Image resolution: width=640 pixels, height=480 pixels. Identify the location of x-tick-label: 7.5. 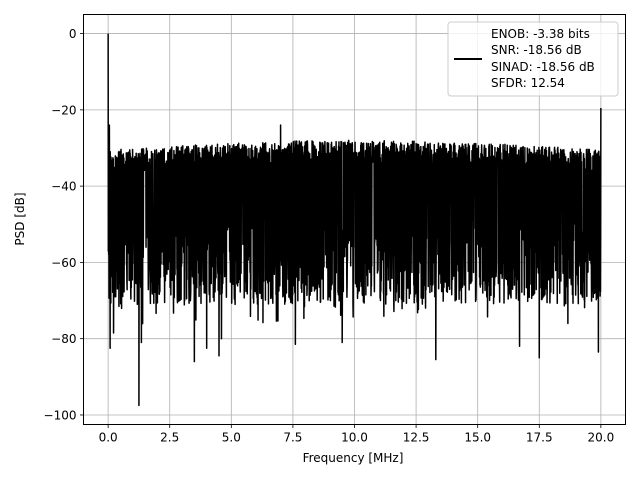
(292, 438).